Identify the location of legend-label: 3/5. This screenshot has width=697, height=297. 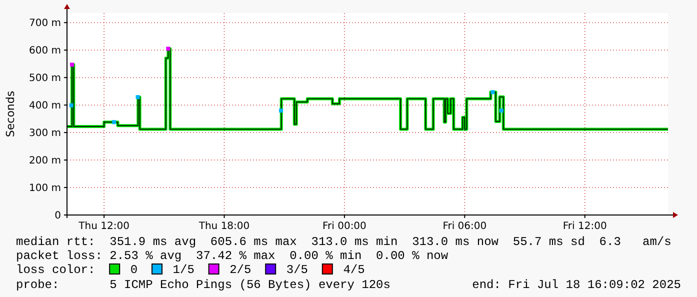
(297, 270).